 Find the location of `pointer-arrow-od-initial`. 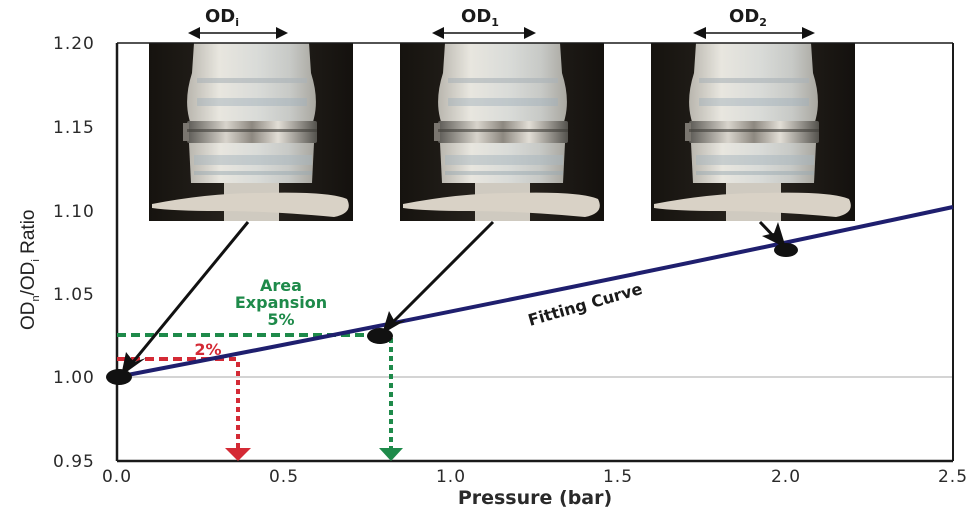

pointer-arrow-od-initial is located at coordinates (188, 295).